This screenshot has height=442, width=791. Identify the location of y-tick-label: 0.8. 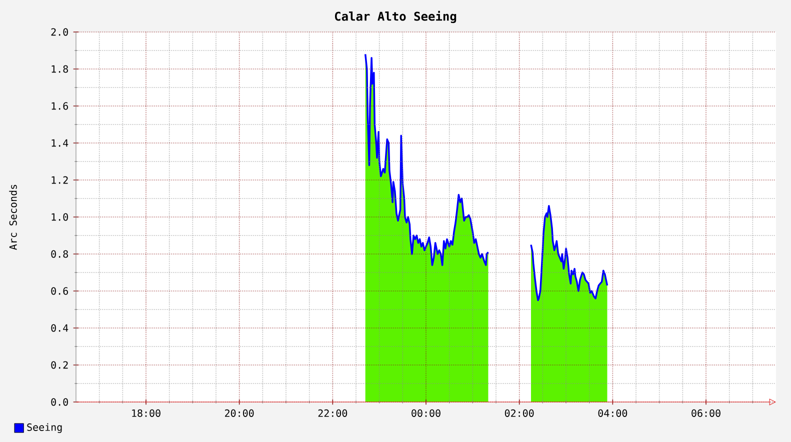
(59, 254).